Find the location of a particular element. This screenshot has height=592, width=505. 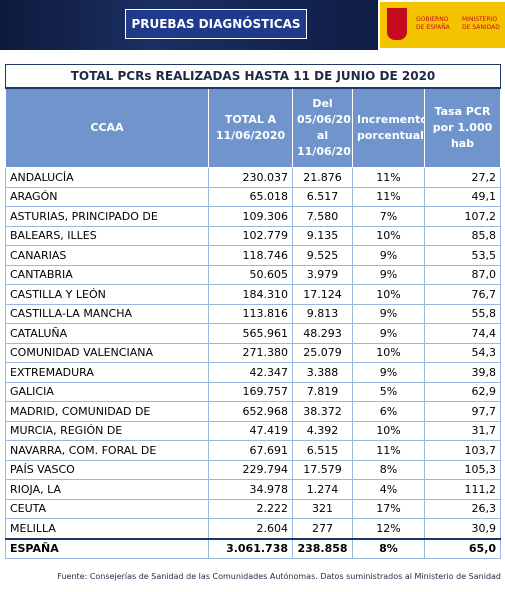

table-cell: 42.347 is located at coordinates (250, 372).